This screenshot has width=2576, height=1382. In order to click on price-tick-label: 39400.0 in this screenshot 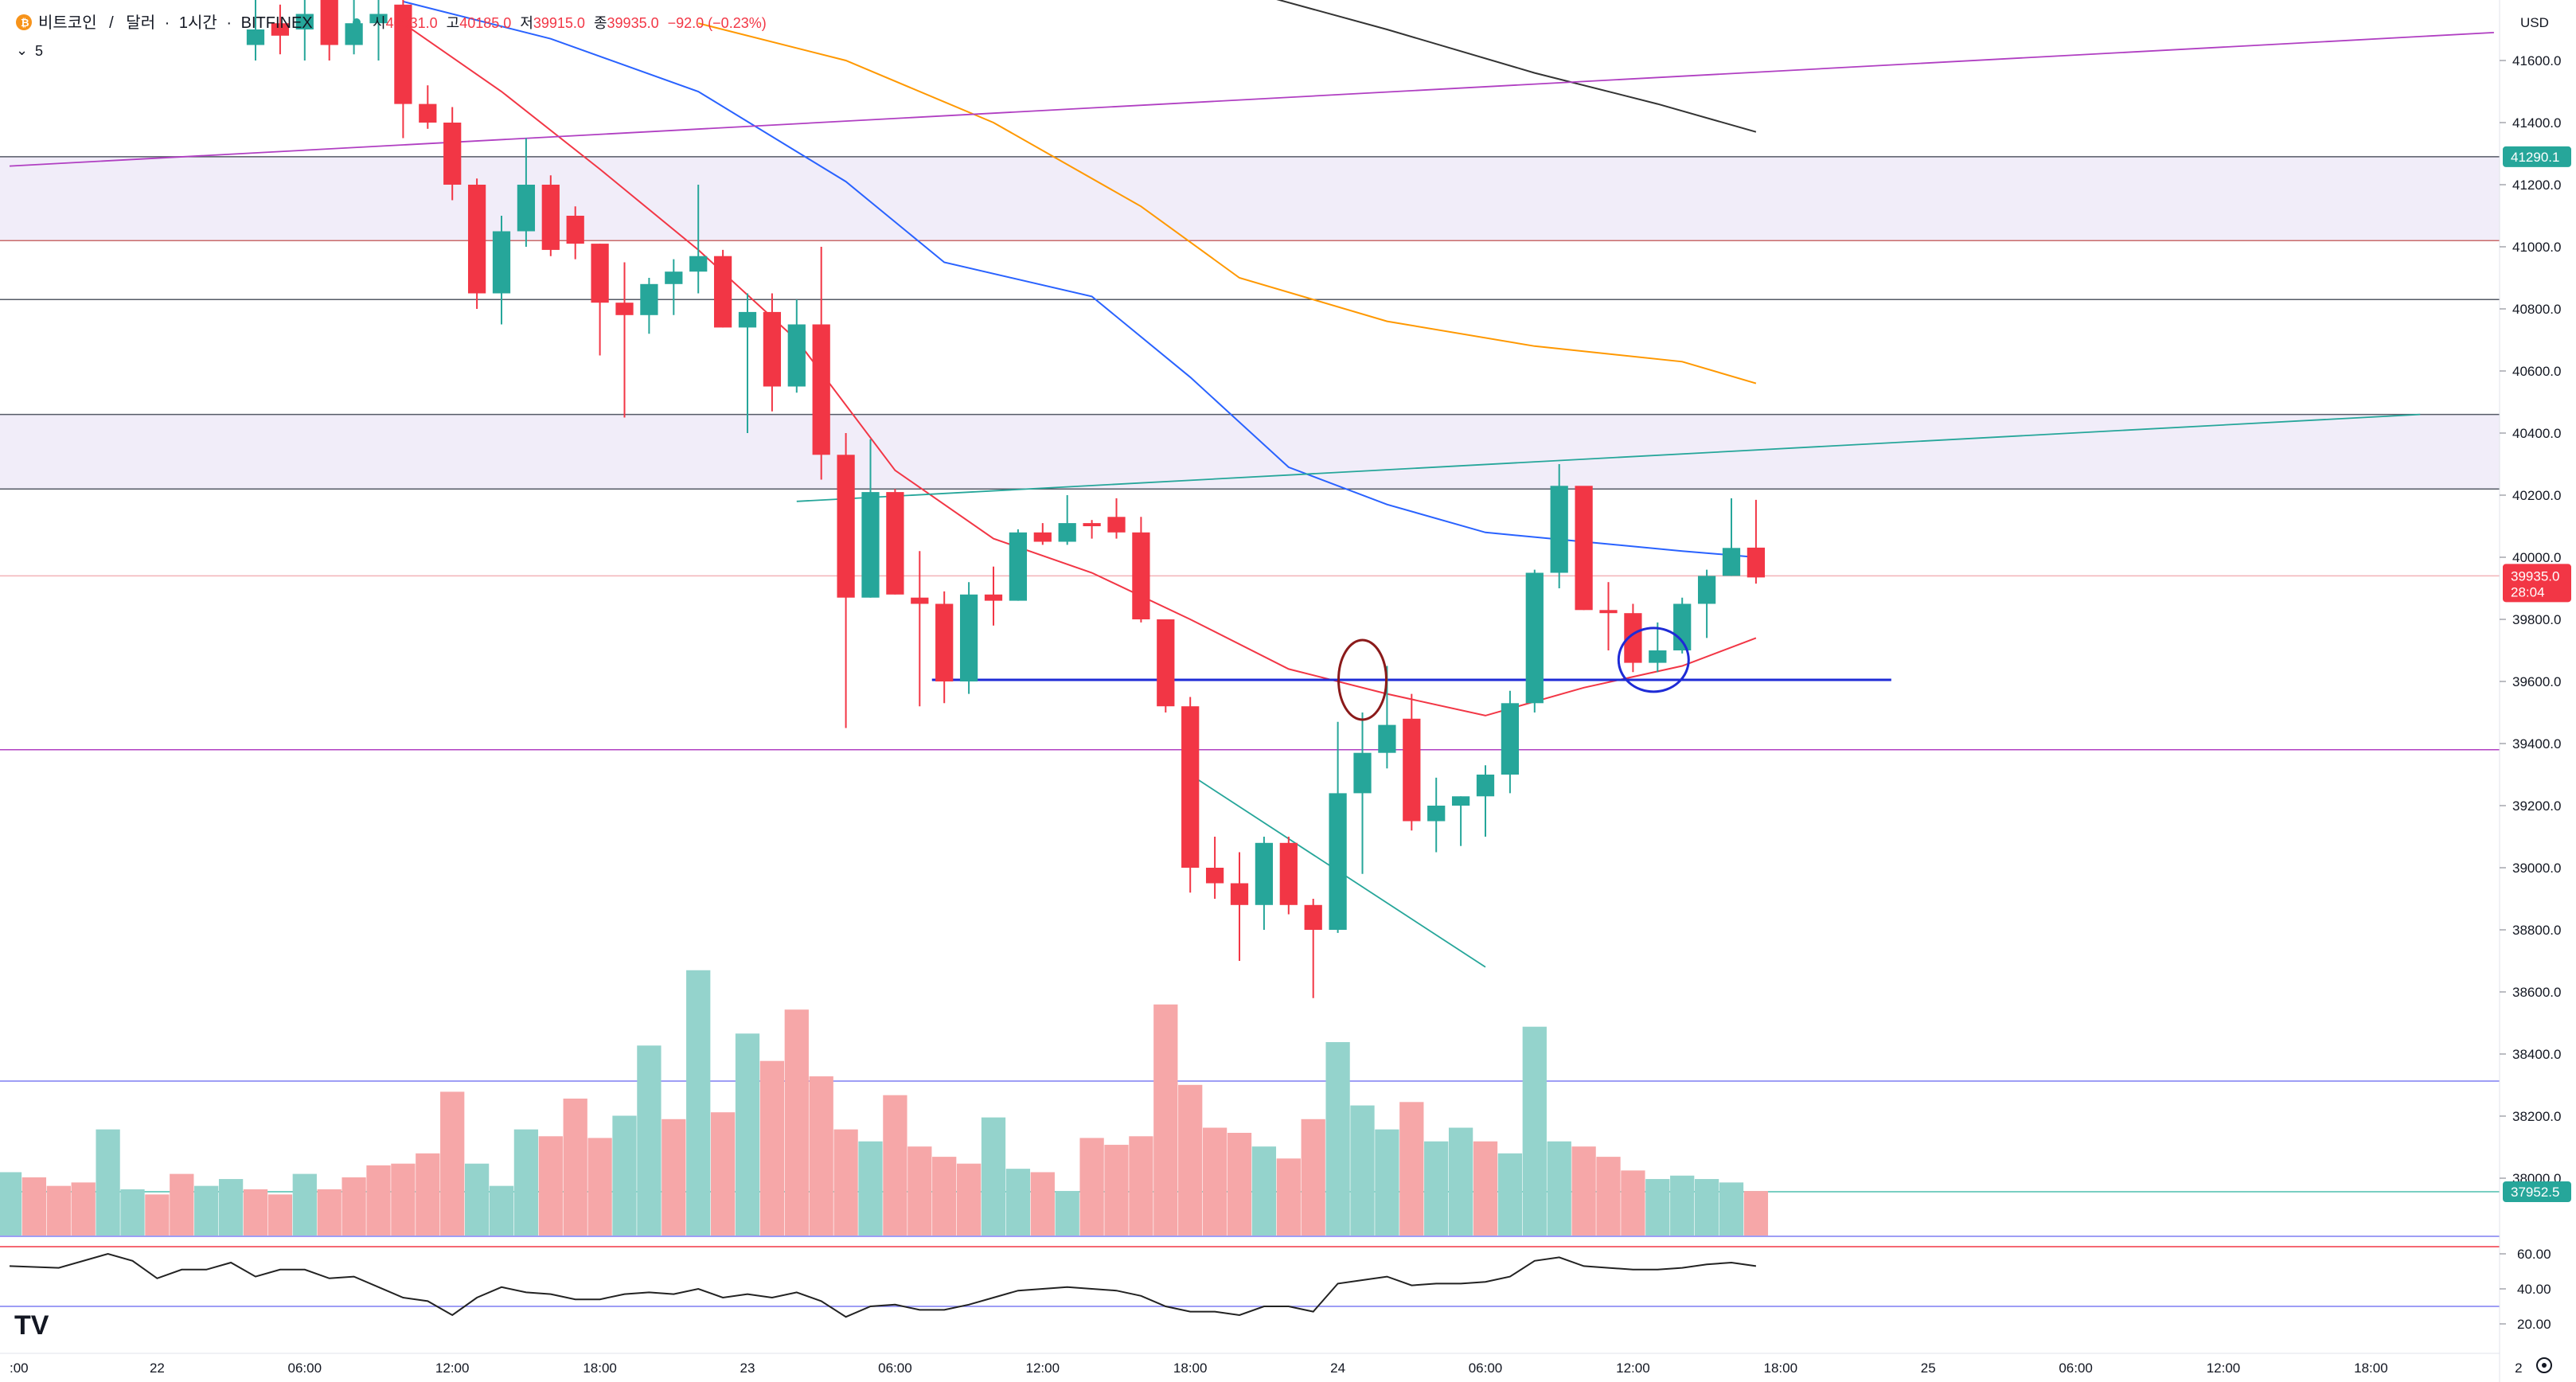, I will do `click(2536, 744)`.